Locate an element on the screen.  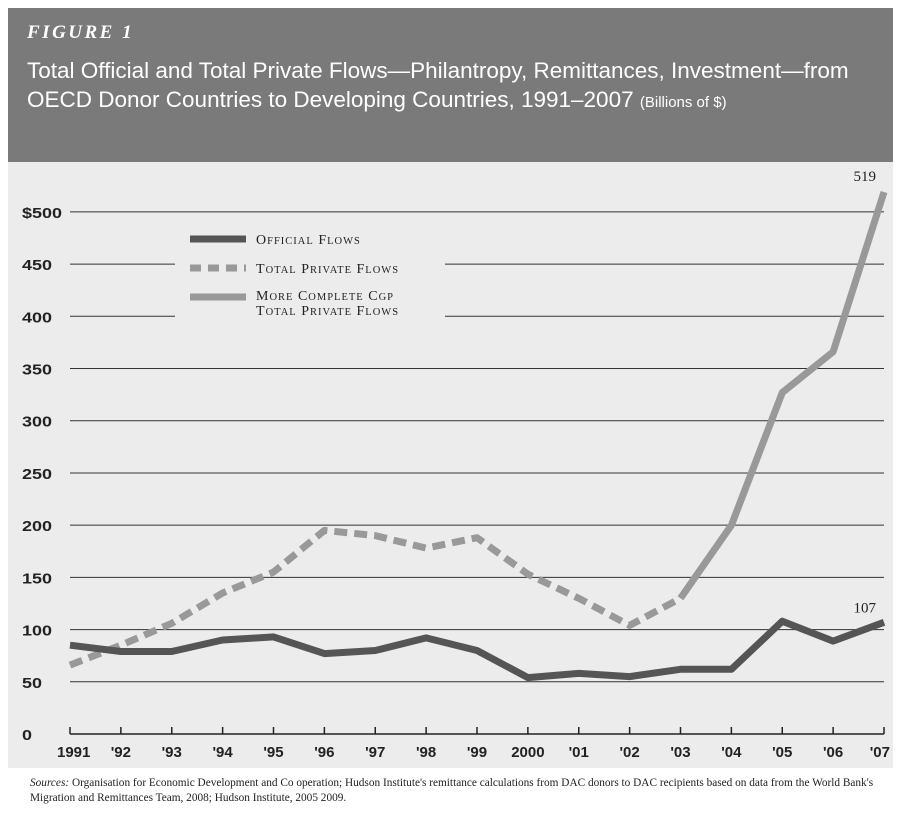
y-tick-label: 100 is located at coordinates (37, 631).